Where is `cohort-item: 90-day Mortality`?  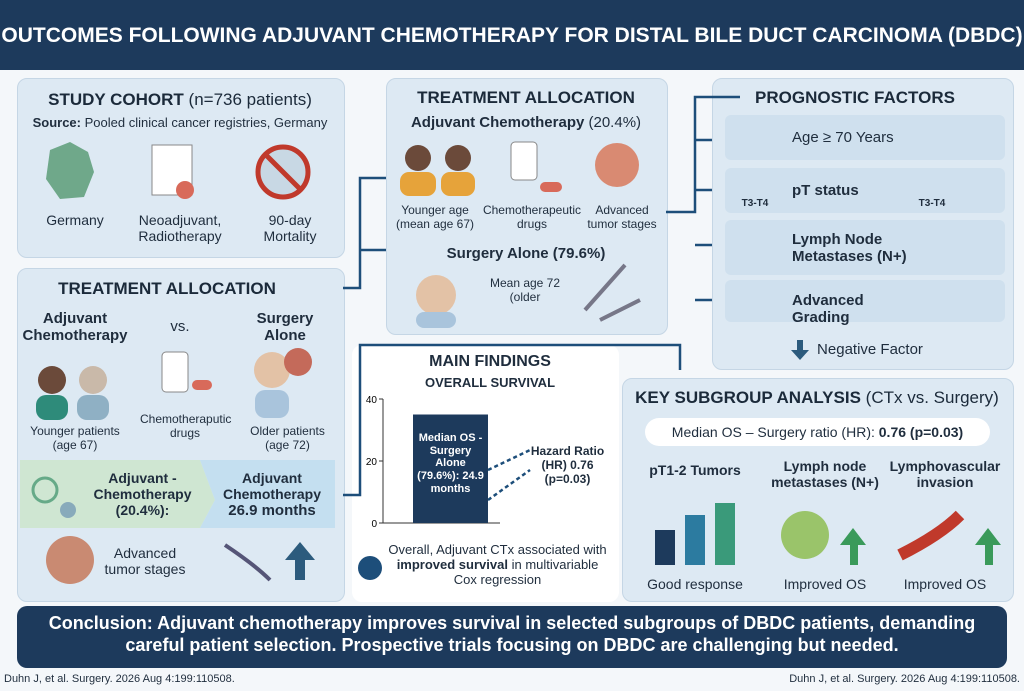
cohort-item: 90-day Mortality is located at coordinates (290, 228).